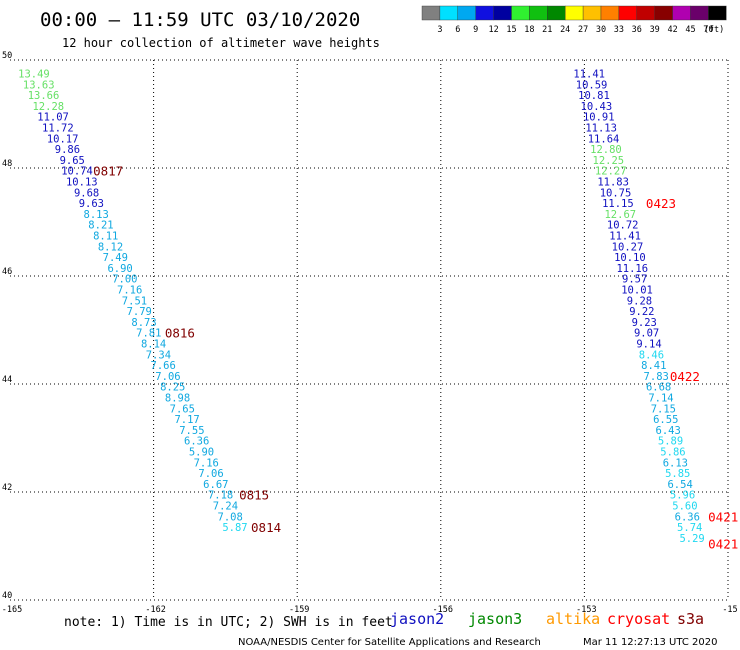 The image size is (740, 650). Describe the element at coordinates (611, 172) in the screenshot. I see `wave-height-label: 12.27` at that location.